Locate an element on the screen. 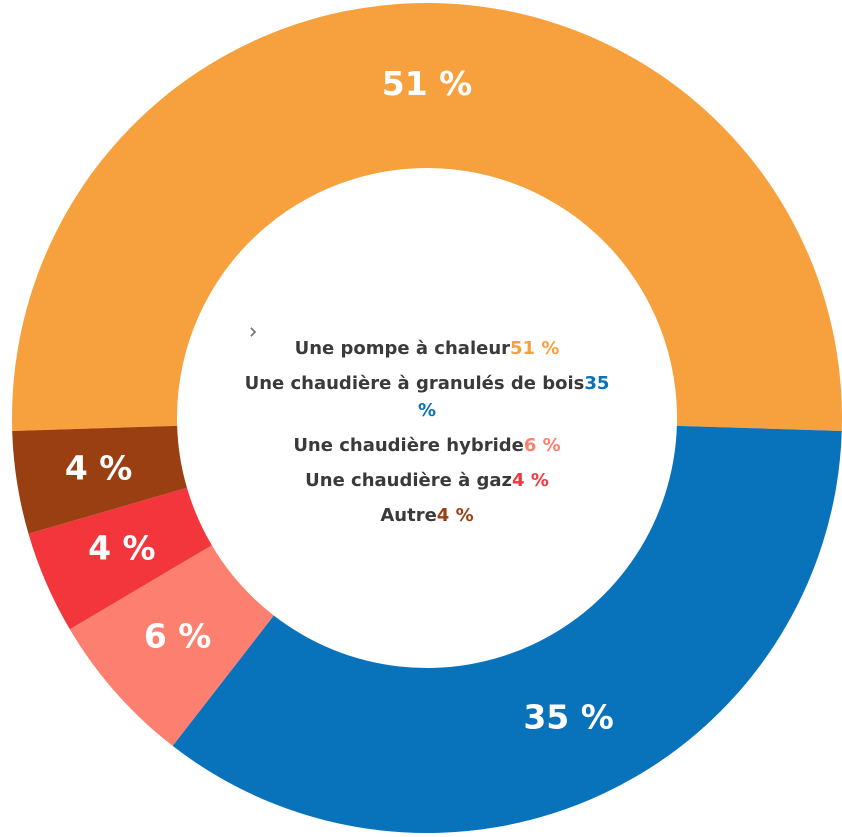  legend-value: 51 % is located at coordinates (535, 348).